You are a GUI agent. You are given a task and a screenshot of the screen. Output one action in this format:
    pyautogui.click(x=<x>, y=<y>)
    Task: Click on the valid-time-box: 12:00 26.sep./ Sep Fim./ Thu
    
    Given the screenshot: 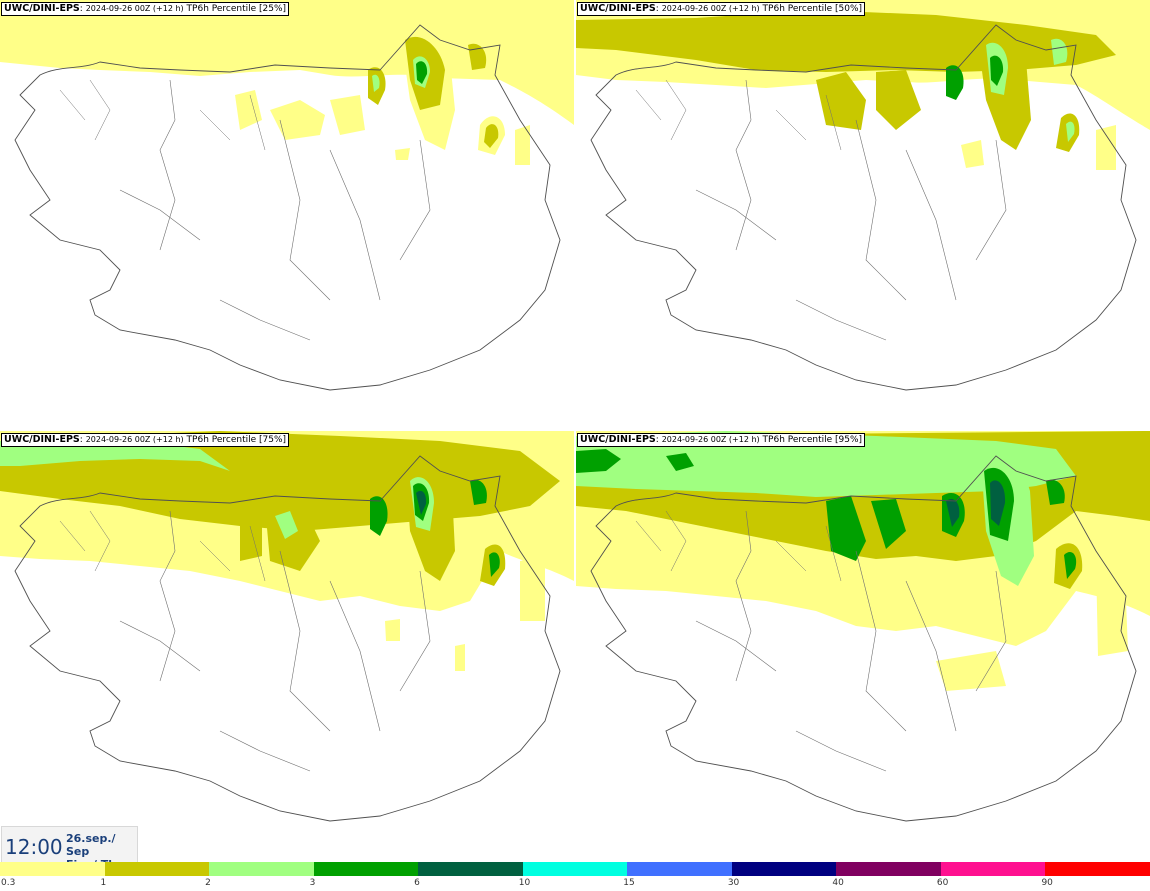 What is the action you would take?
    pyautogui.click(x=69, y=848)
    